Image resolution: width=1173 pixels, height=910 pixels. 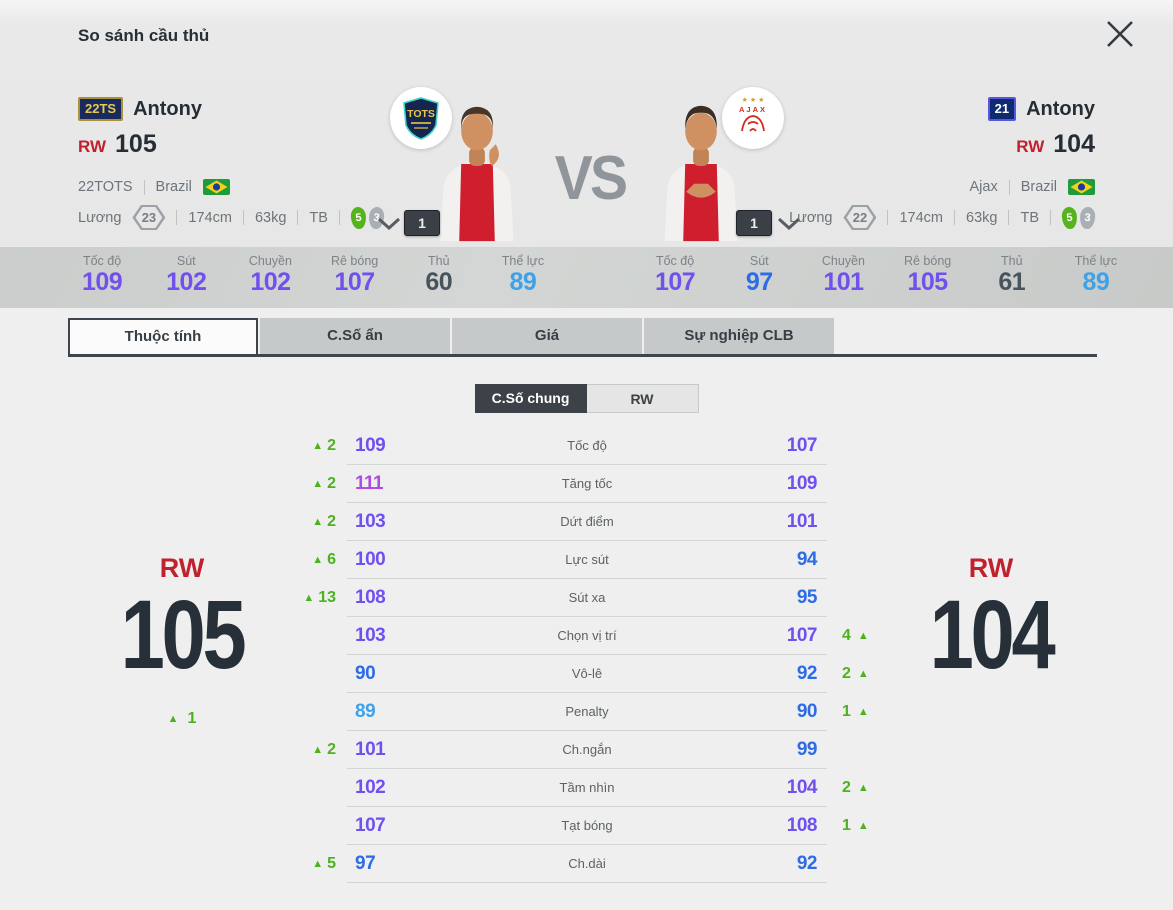 I want to click on left-card-index-selector: 1, so click(x=422, y=223).